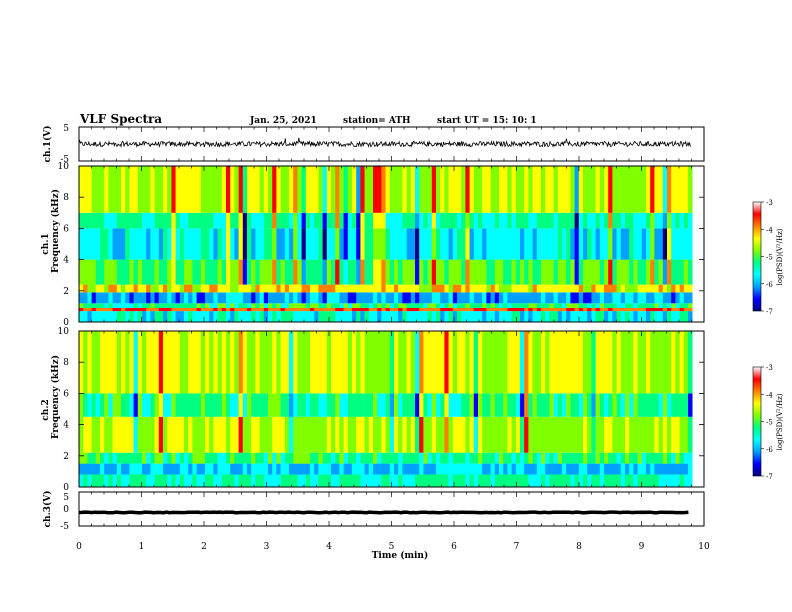  What do you see at coordinates (329, 547) in the screenshot?
I see `time-tick-label-4: 4` at bounding box center [329, 547].